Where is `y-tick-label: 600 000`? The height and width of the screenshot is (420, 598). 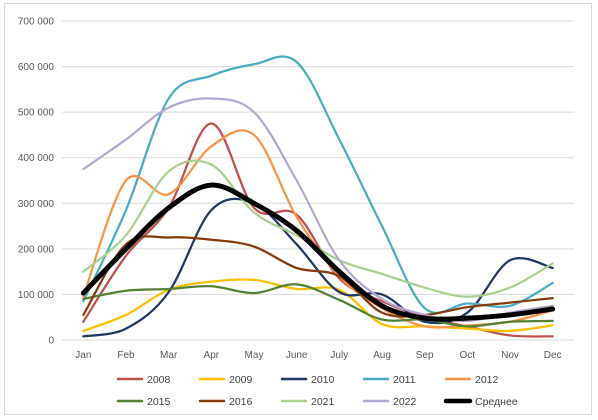
y-tick-label: 600 000 is located at coordinates (36, 67).